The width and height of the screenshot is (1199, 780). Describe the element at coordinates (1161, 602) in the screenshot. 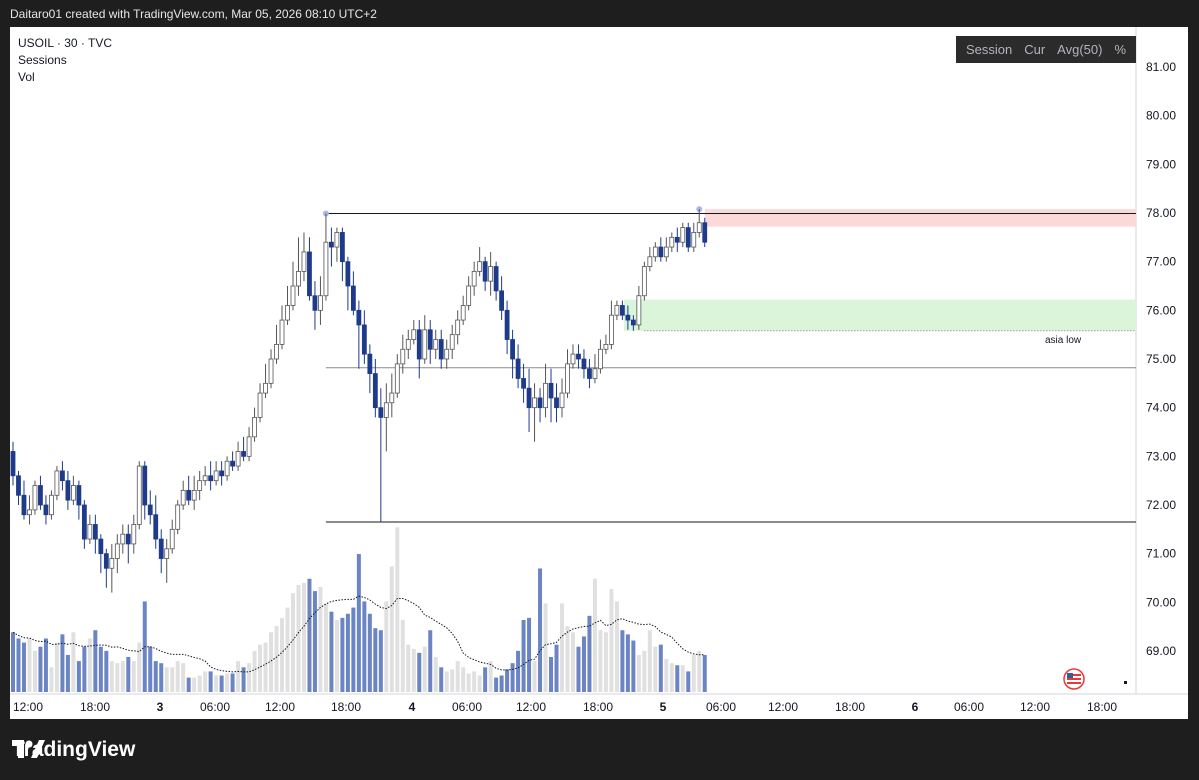

I see `price-tick-label: 70.00` at that location.